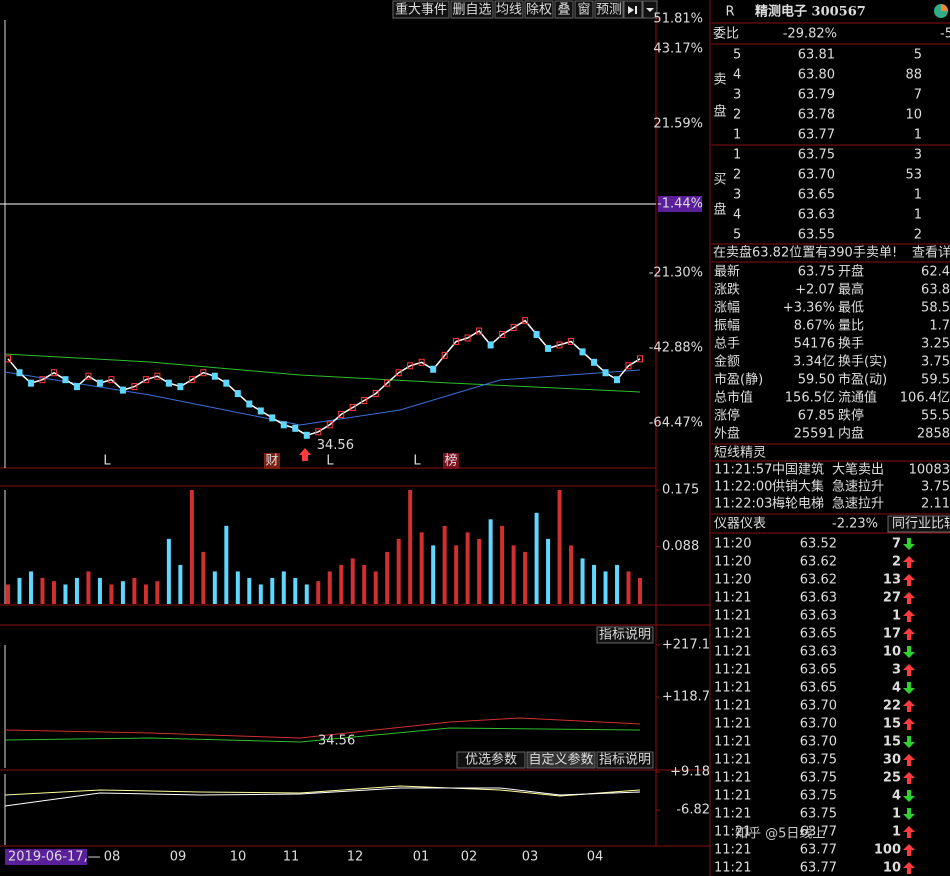 Image resolution: width=950 pixels, height=876 pixels. Describe the element at coordinates (719, 210) in the screenshot. I see `side-label: 盘` at that location.